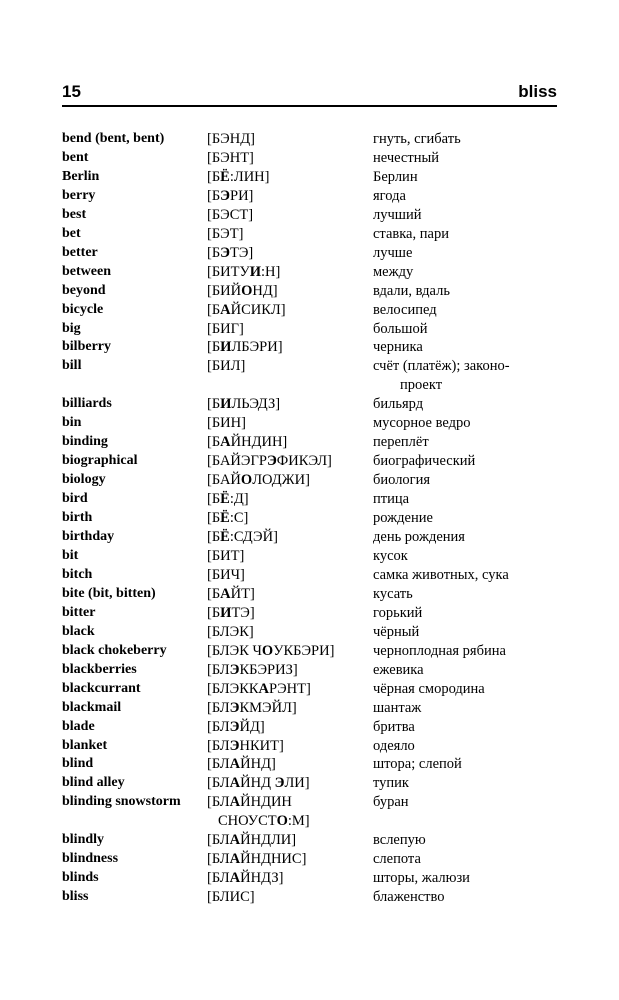 This screenshot has width=619, height=1000. What do you see at coordinates (409, 897) in the screenshot?
I see `entry-translation: блаженство` at bounding box center [409, 897].